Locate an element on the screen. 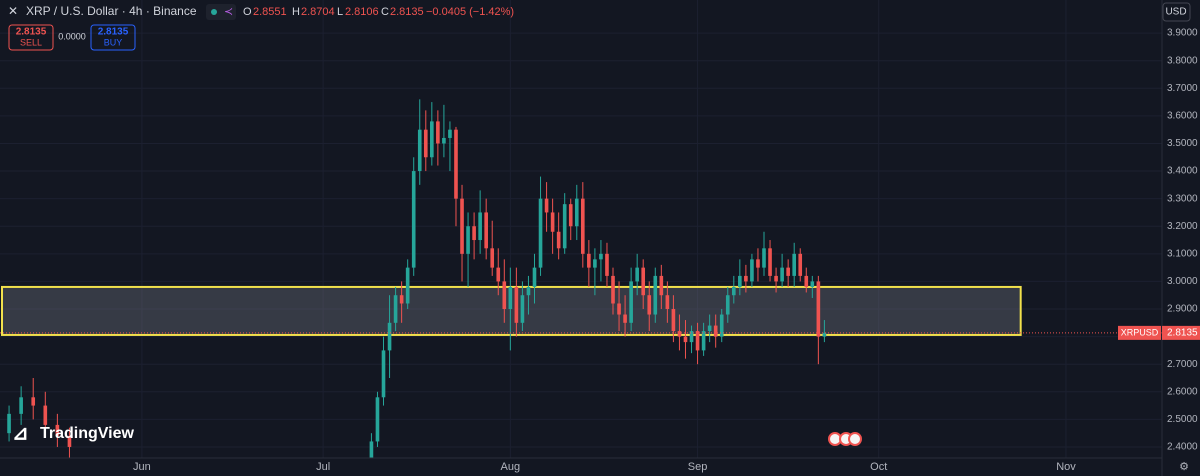 This screenshot has height=476, width=1200. y-tick-label: 3.6000 is located at coordinates (1182, 116).